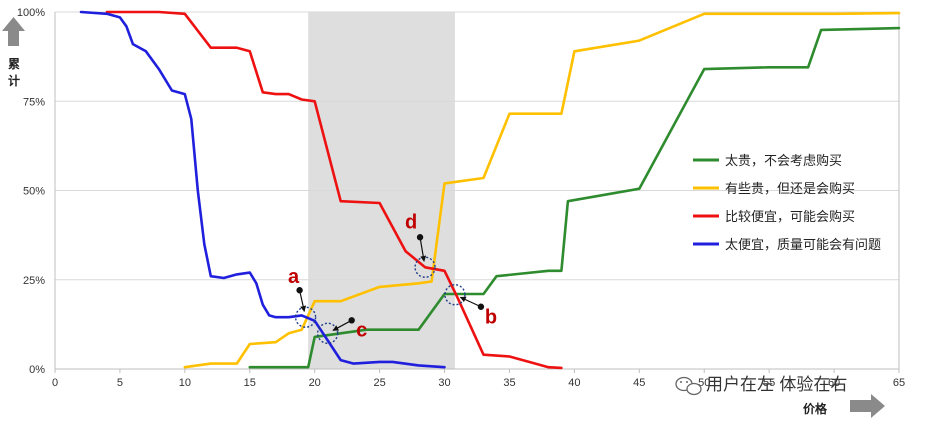 The image size is (928, 424). I want to click on x-axis-arrow-icon, so click(867, 406).